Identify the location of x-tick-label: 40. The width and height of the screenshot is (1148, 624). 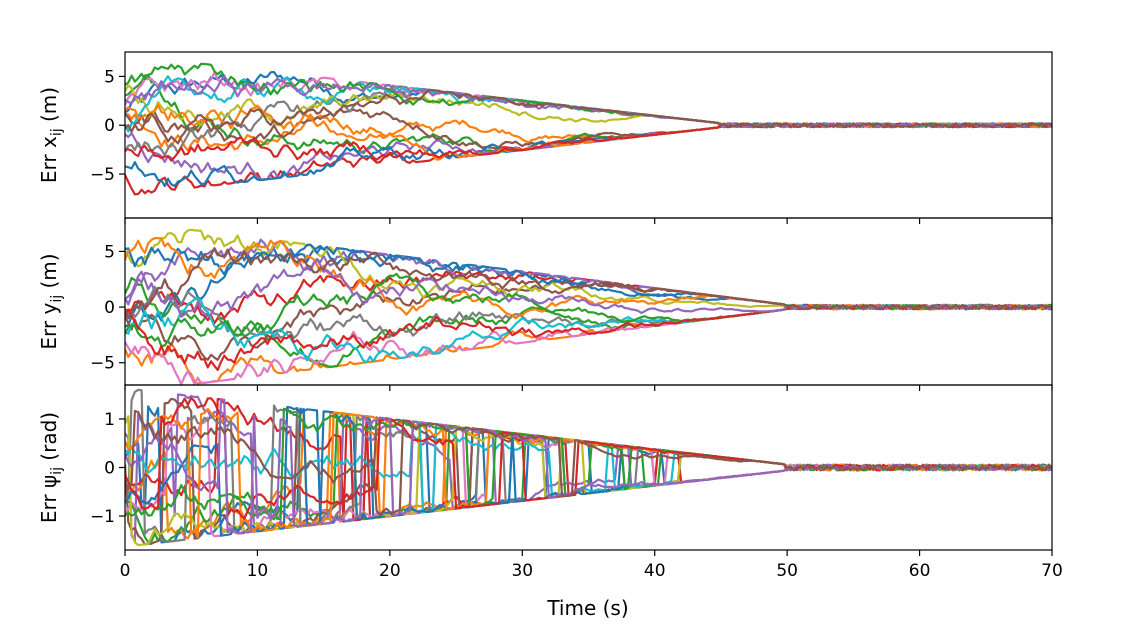
(655, 571).